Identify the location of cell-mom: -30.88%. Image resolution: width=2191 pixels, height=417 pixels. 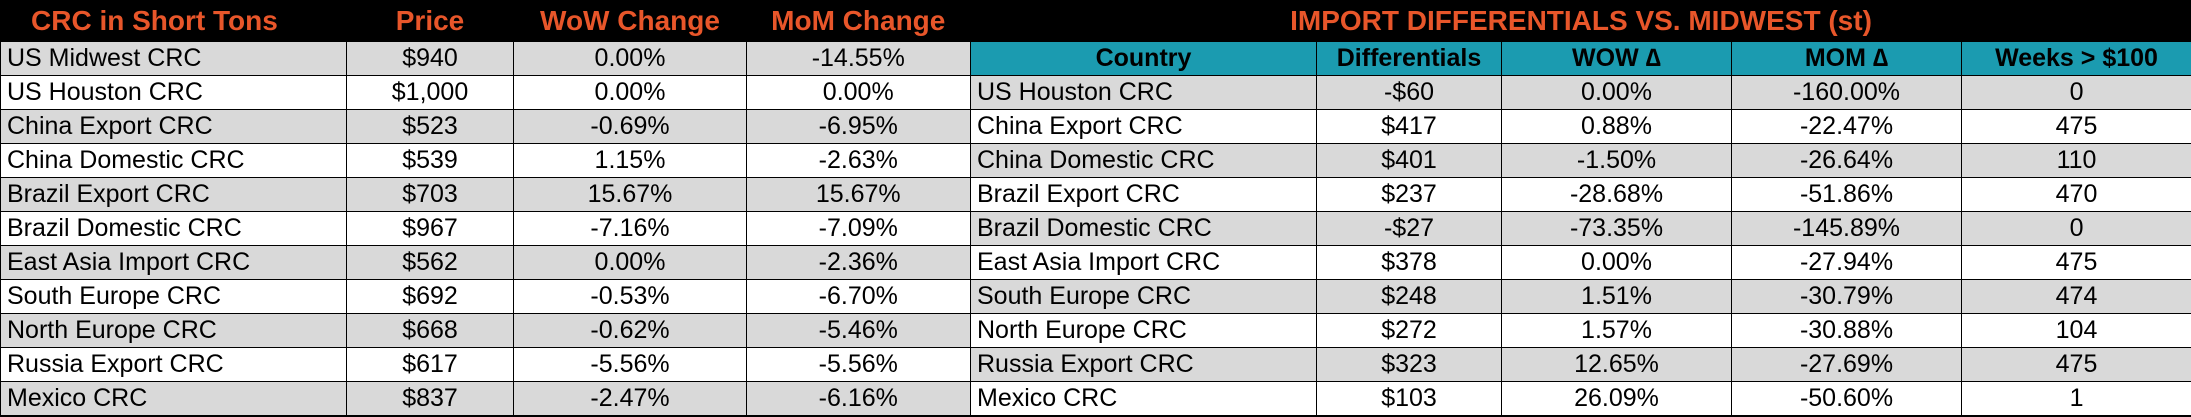
(1846, 330).